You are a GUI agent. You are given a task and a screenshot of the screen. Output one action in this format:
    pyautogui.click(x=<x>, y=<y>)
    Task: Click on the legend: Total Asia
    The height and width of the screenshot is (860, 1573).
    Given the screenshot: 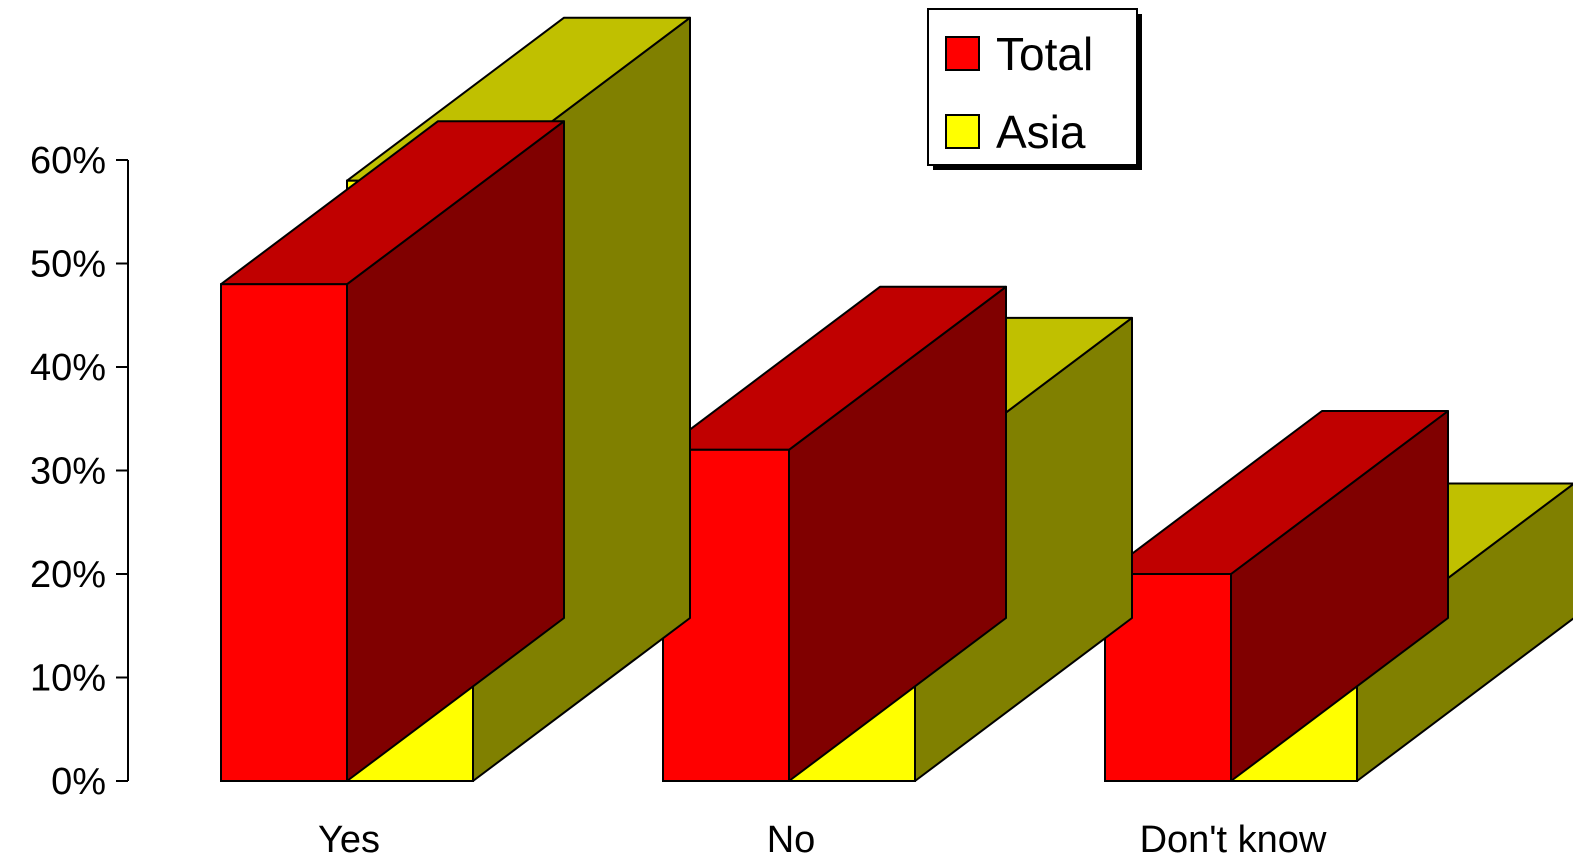 What is the action you would take?
    pyautogui.click(x=1034, y=89)
    